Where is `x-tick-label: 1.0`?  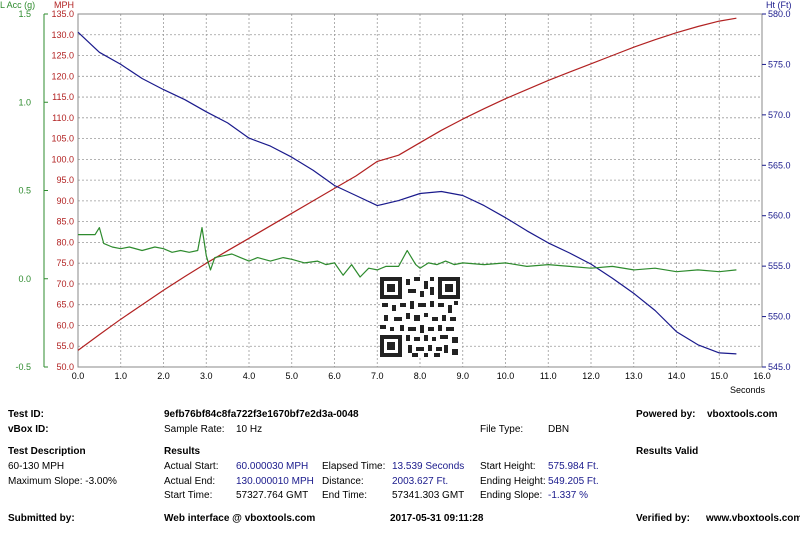 x-tick-label: 1.0 is located at coordinates (120, 376).